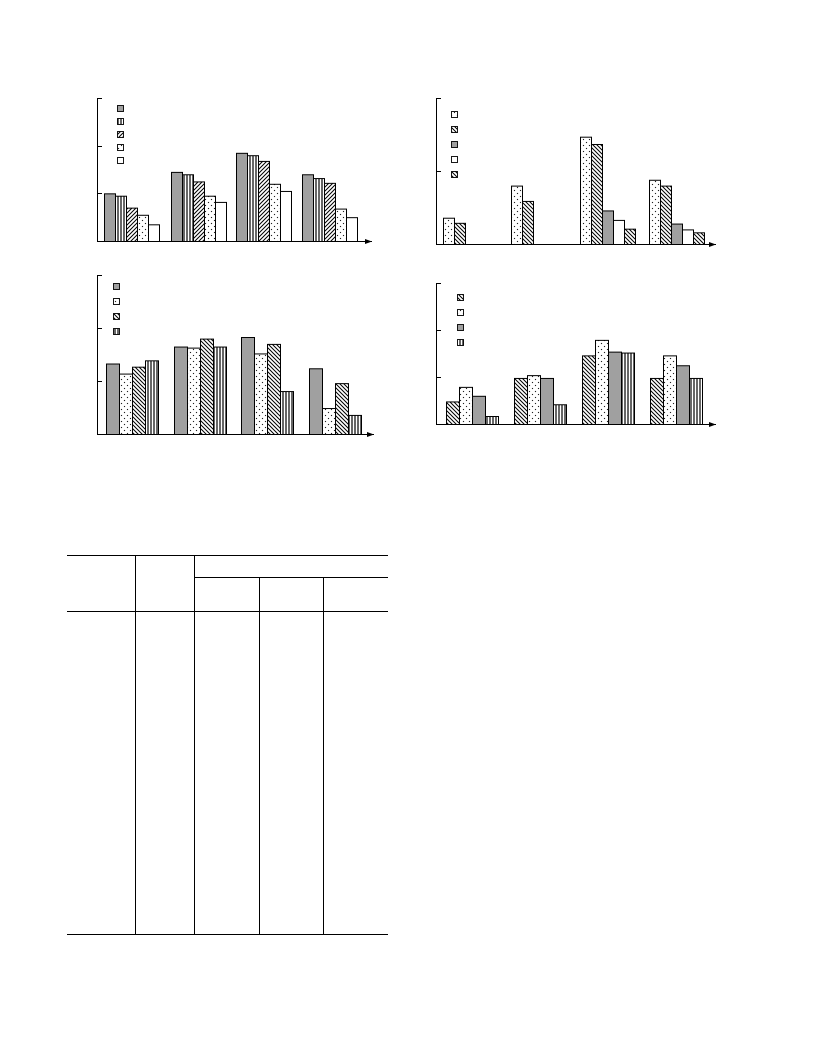 The image size is (816, 1056). I want to click on chart-middle-right, so click(576, 355).